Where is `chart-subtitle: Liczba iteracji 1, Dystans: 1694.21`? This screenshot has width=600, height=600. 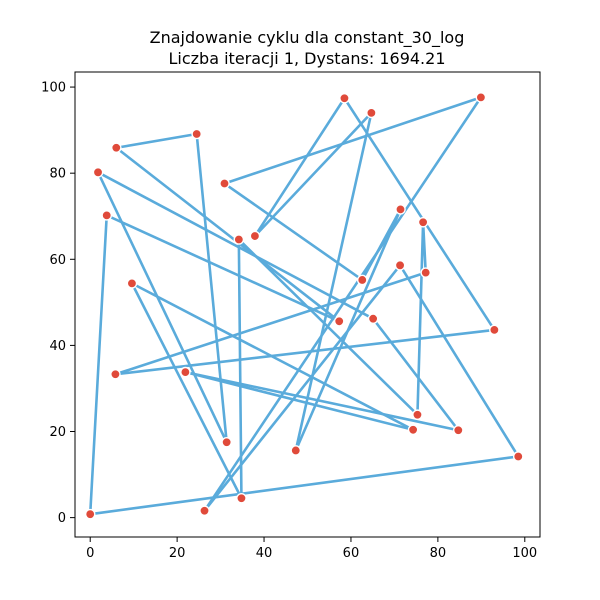 chart-subtitle: Liczba iteracji 1, Dystans: 1694.21 is located at coordinates (307, 58).